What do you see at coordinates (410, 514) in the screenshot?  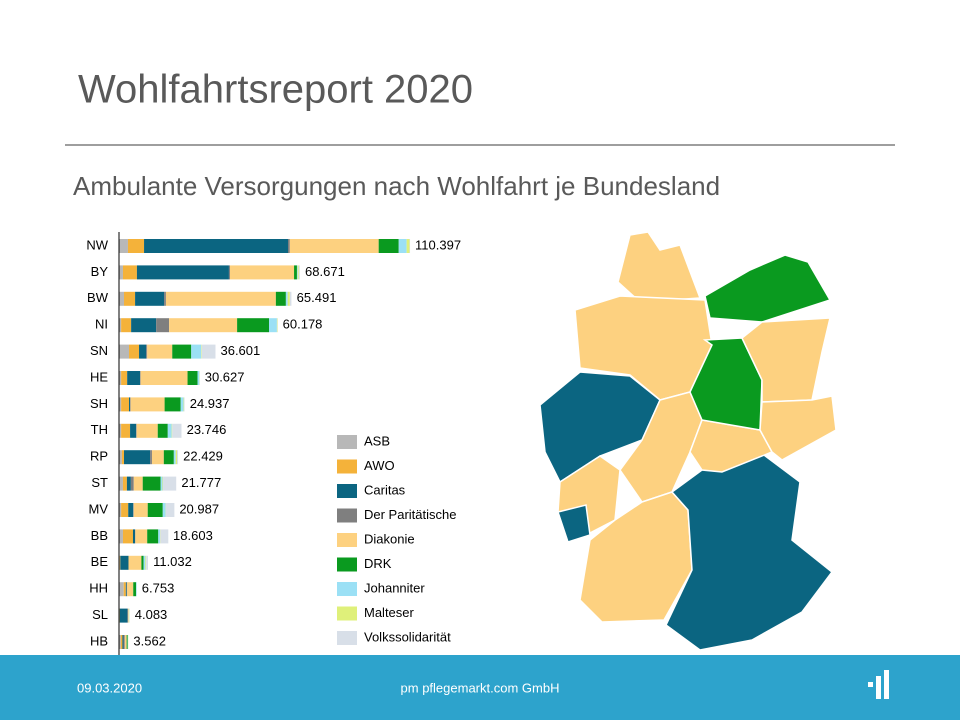 I see `legend-label: Der Paritätische` at bounding box center [410, 514].